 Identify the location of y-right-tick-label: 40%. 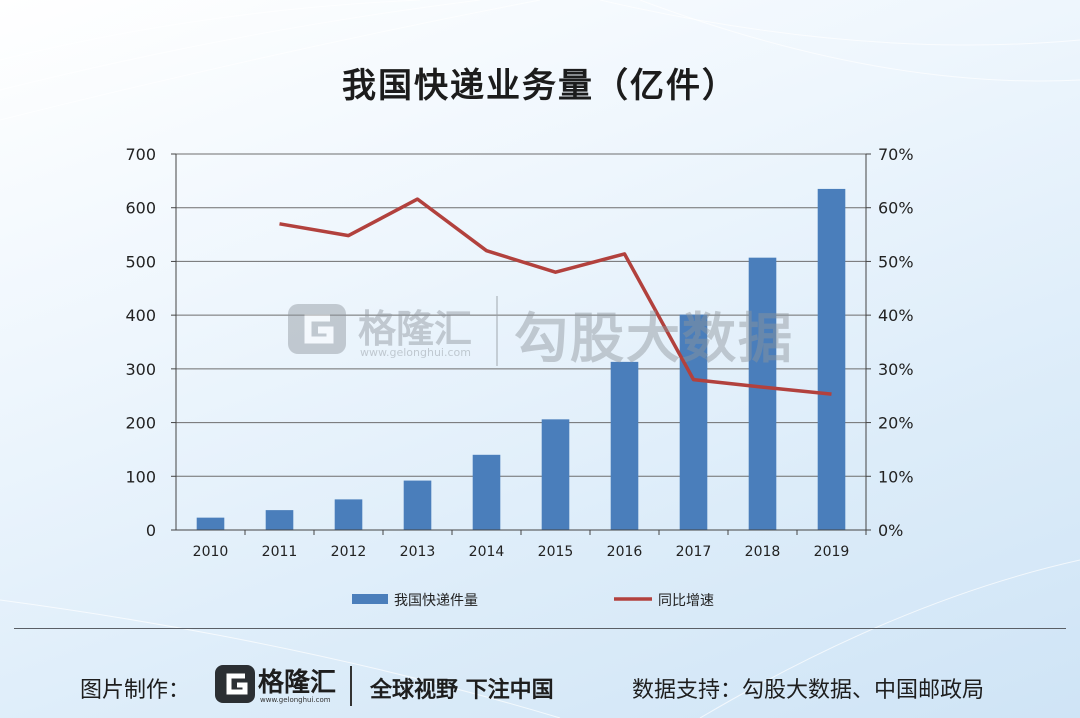
(896, 315).